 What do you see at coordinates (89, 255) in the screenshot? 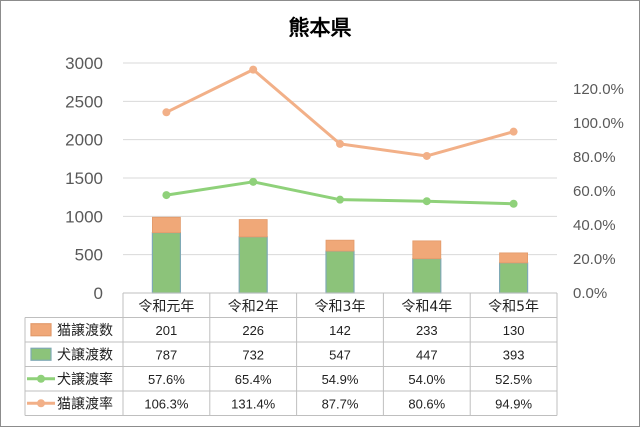
I see `y-left-tick-label: 500` at bounding box center [89, 255].